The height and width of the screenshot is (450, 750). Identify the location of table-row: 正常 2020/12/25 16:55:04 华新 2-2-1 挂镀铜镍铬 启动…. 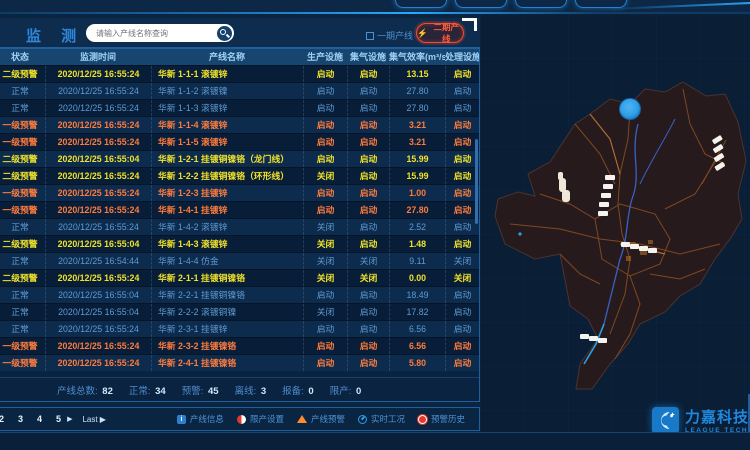
(239, 294).